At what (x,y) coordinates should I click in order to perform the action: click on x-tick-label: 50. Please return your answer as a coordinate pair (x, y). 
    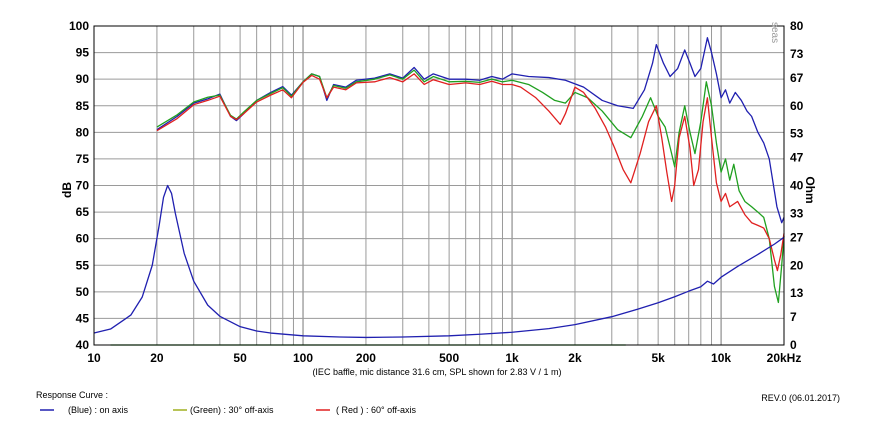
    Looking at the image, I should click on (240, 358).